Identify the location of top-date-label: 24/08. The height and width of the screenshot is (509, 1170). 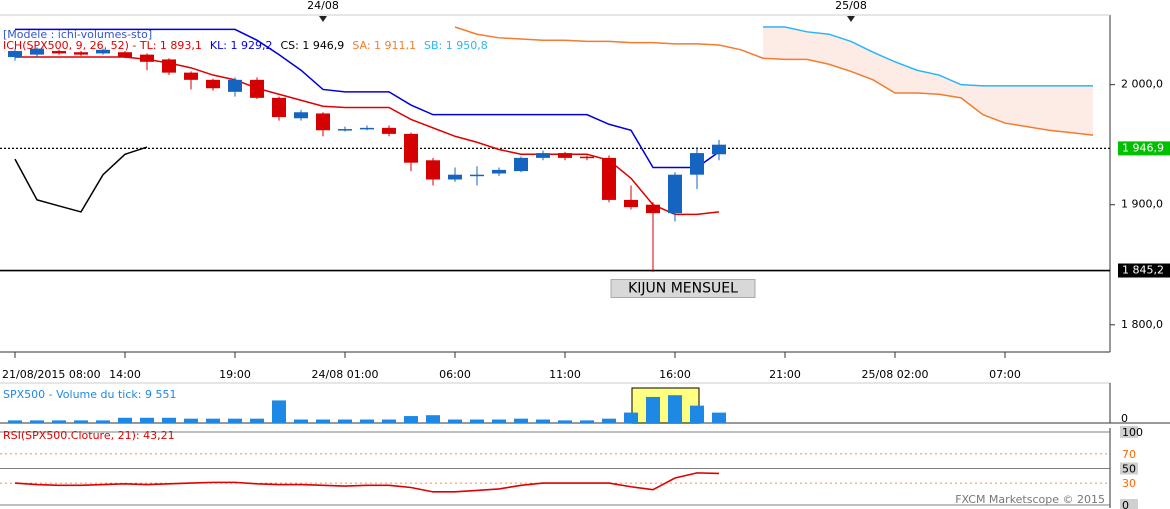
(323, 6).